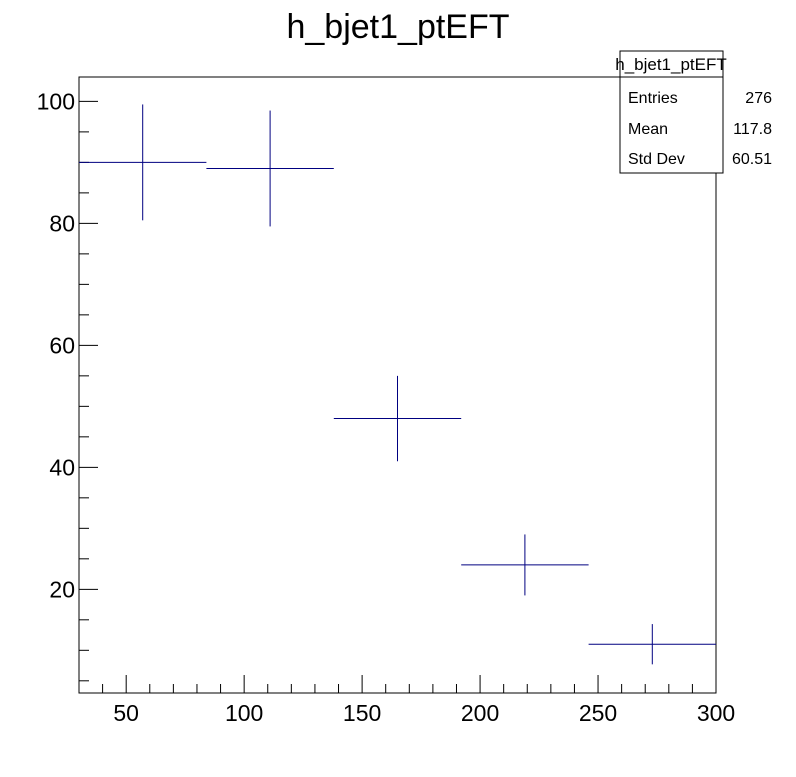  I want to click on x-tick-label: 100, so click(244, 713).